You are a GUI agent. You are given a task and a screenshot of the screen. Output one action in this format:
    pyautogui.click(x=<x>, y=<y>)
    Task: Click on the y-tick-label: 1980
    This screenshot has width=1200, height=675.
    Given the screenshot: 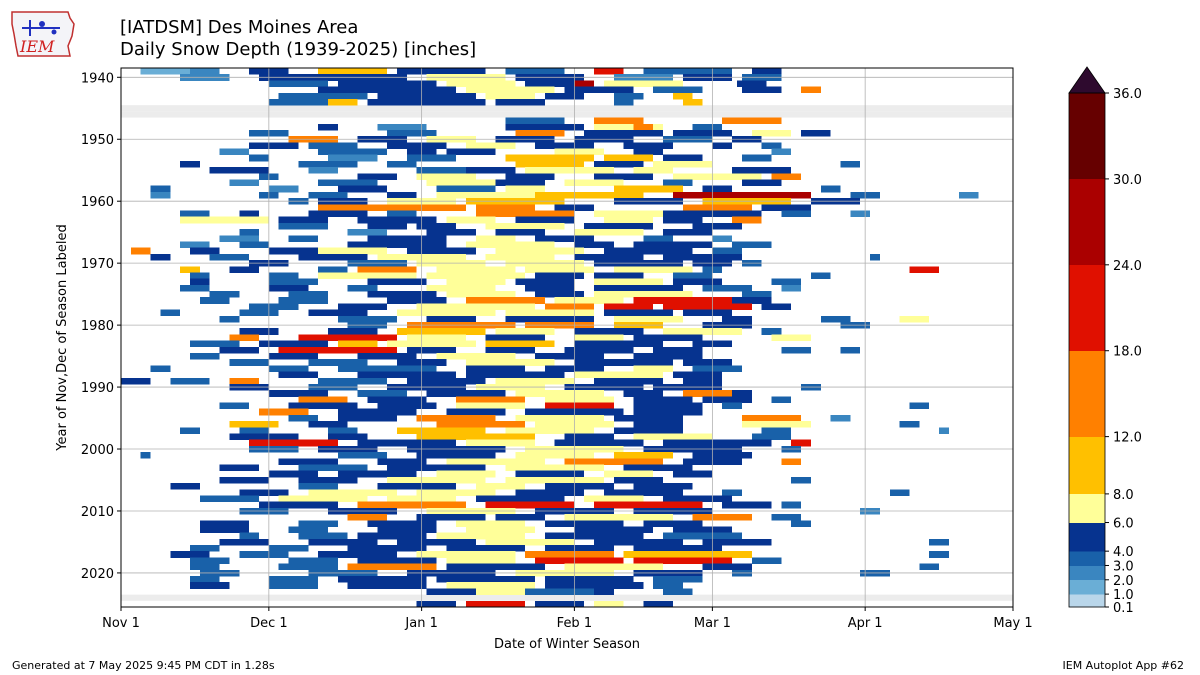 What is the action you would take?
    pyautogui.click(x=97, y=326)
    